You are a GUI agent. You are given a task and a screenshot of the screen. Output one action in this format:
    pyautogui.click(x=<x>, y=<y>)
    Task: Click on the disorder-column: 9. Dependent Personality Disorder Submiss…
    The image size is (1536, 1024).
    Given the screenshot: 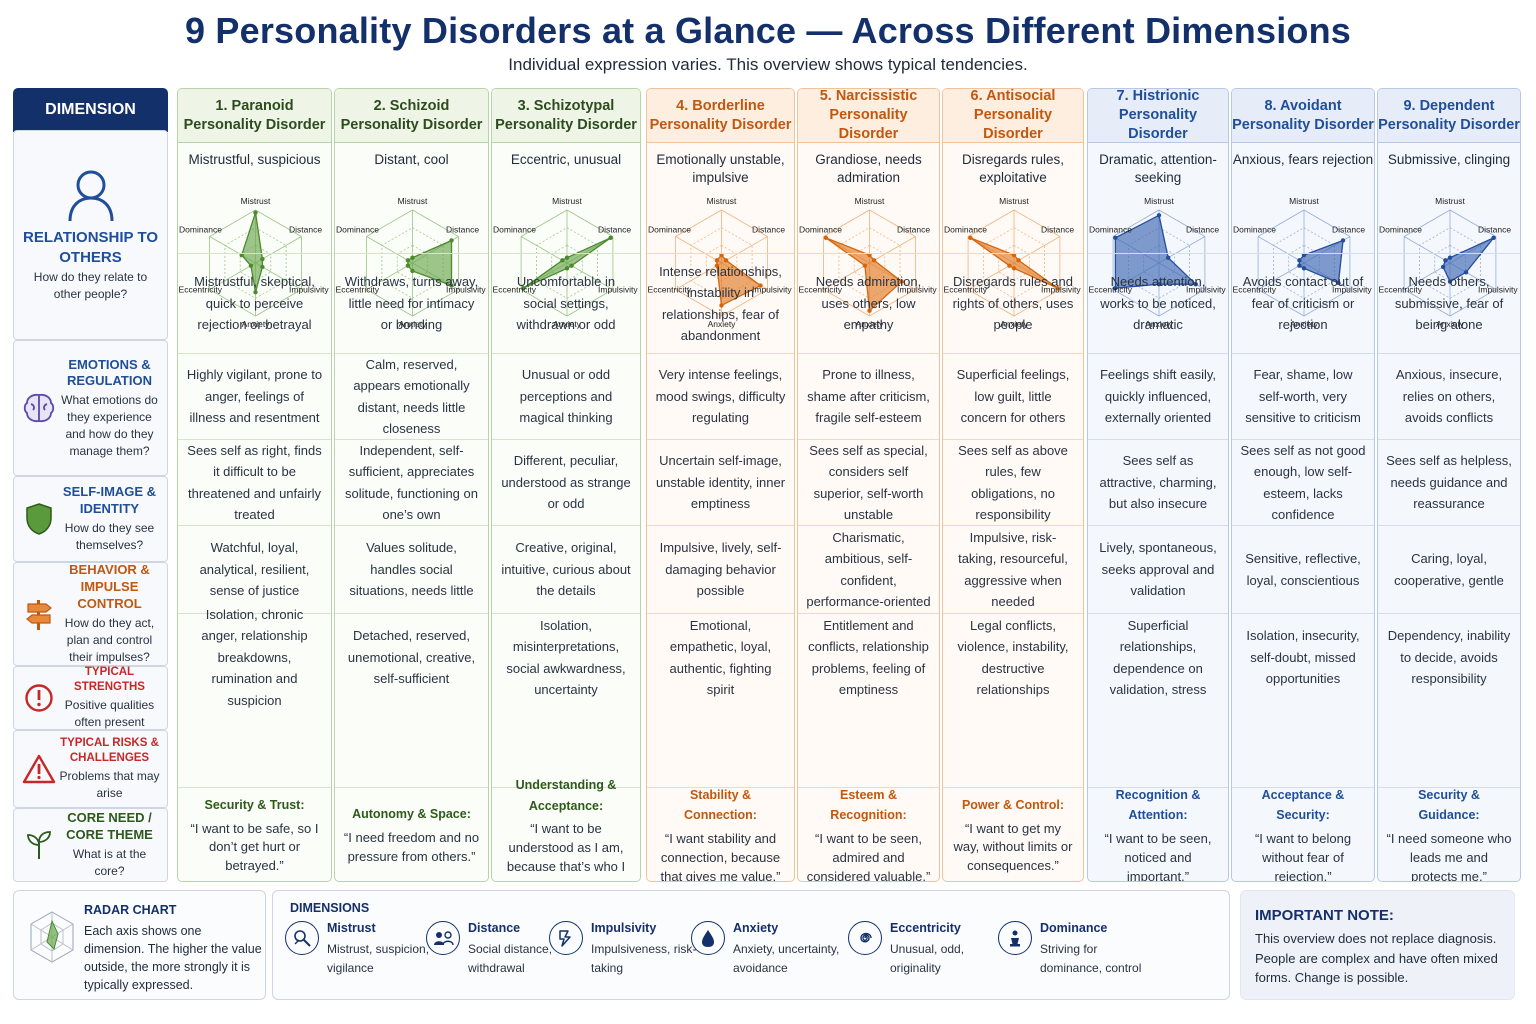 What is the action you would take?
    pyautogui.click(x=1449, y=485)
    